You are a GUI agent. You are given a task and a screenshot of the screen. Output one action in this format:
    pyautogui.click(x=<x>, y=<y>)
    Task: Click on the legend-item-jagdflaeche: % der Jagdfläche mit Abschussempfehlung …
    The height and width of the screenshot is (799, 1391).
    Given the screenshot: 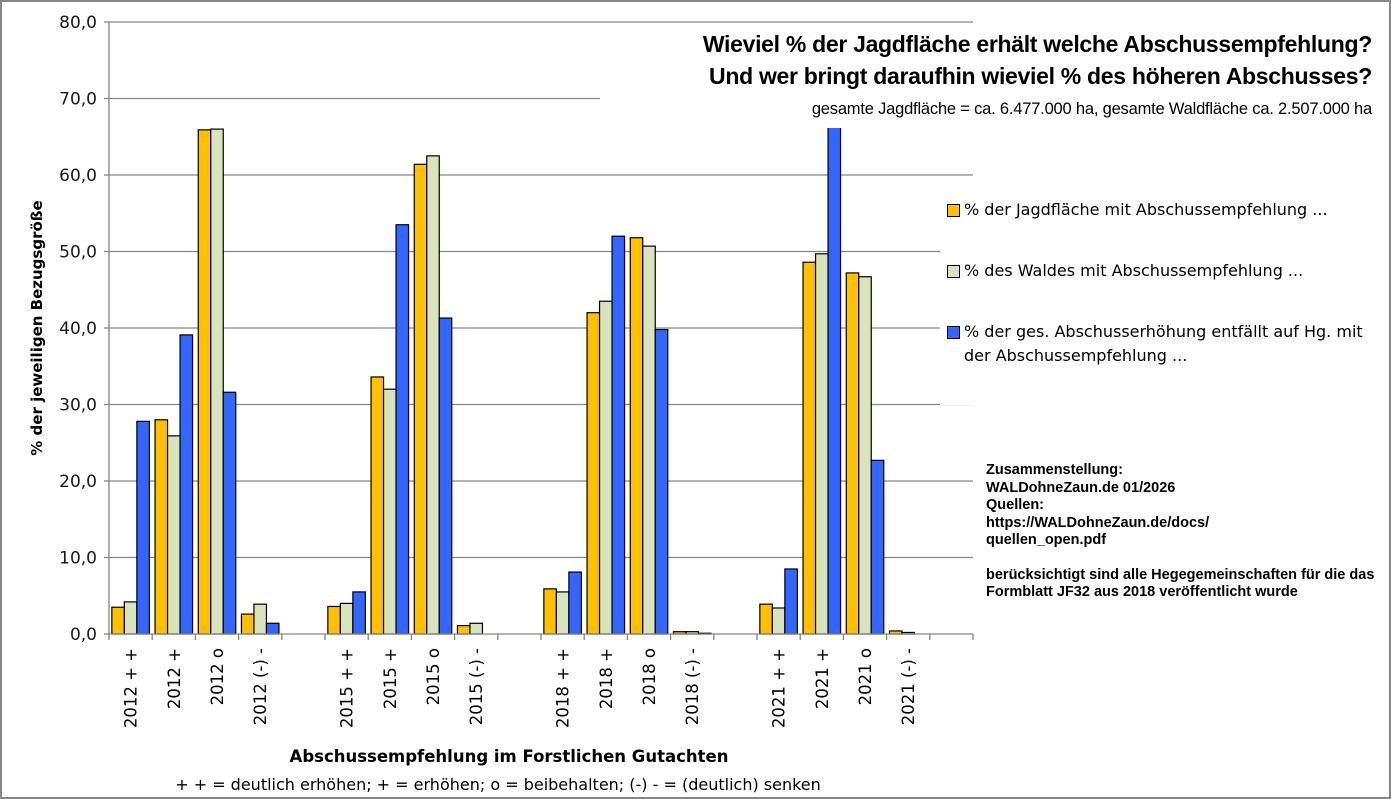 What is the action you would take?
    pyautogui.click(x=1163, y=210)
    